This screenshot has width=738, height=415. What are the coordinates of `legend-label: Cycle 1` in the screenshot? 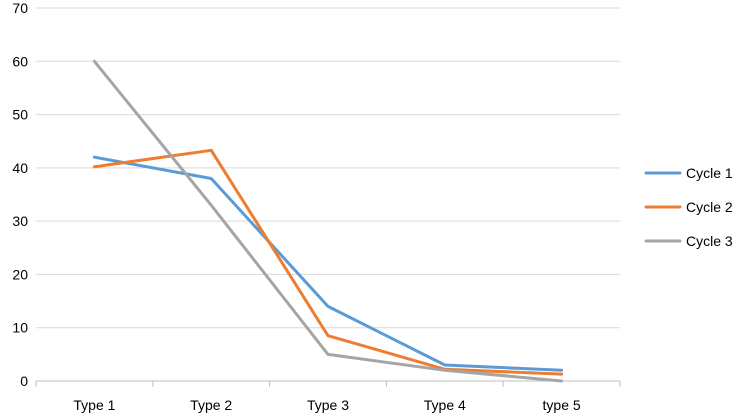 It's located at (709, 173).